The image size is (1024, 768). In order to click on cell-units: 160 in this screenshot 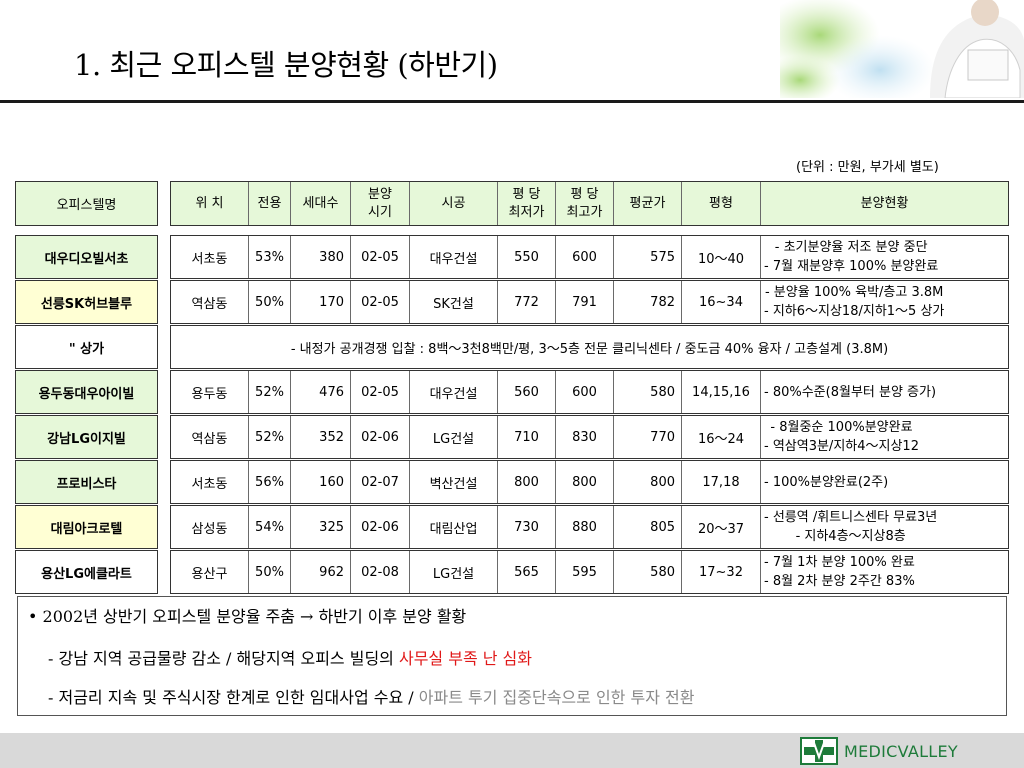, I will do `click(321, 482)`.